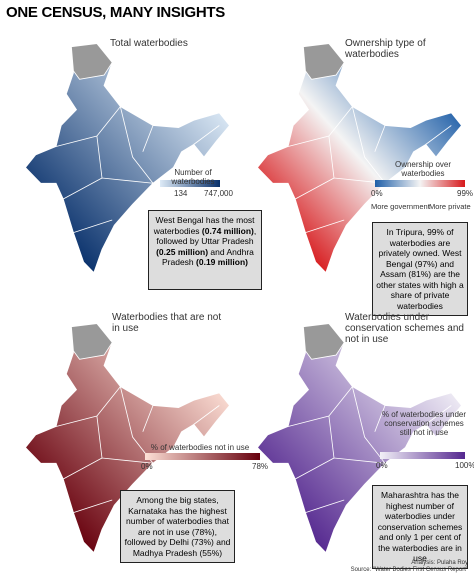  I want to click on annotation-text: (0.19 million), so click(222, 262).